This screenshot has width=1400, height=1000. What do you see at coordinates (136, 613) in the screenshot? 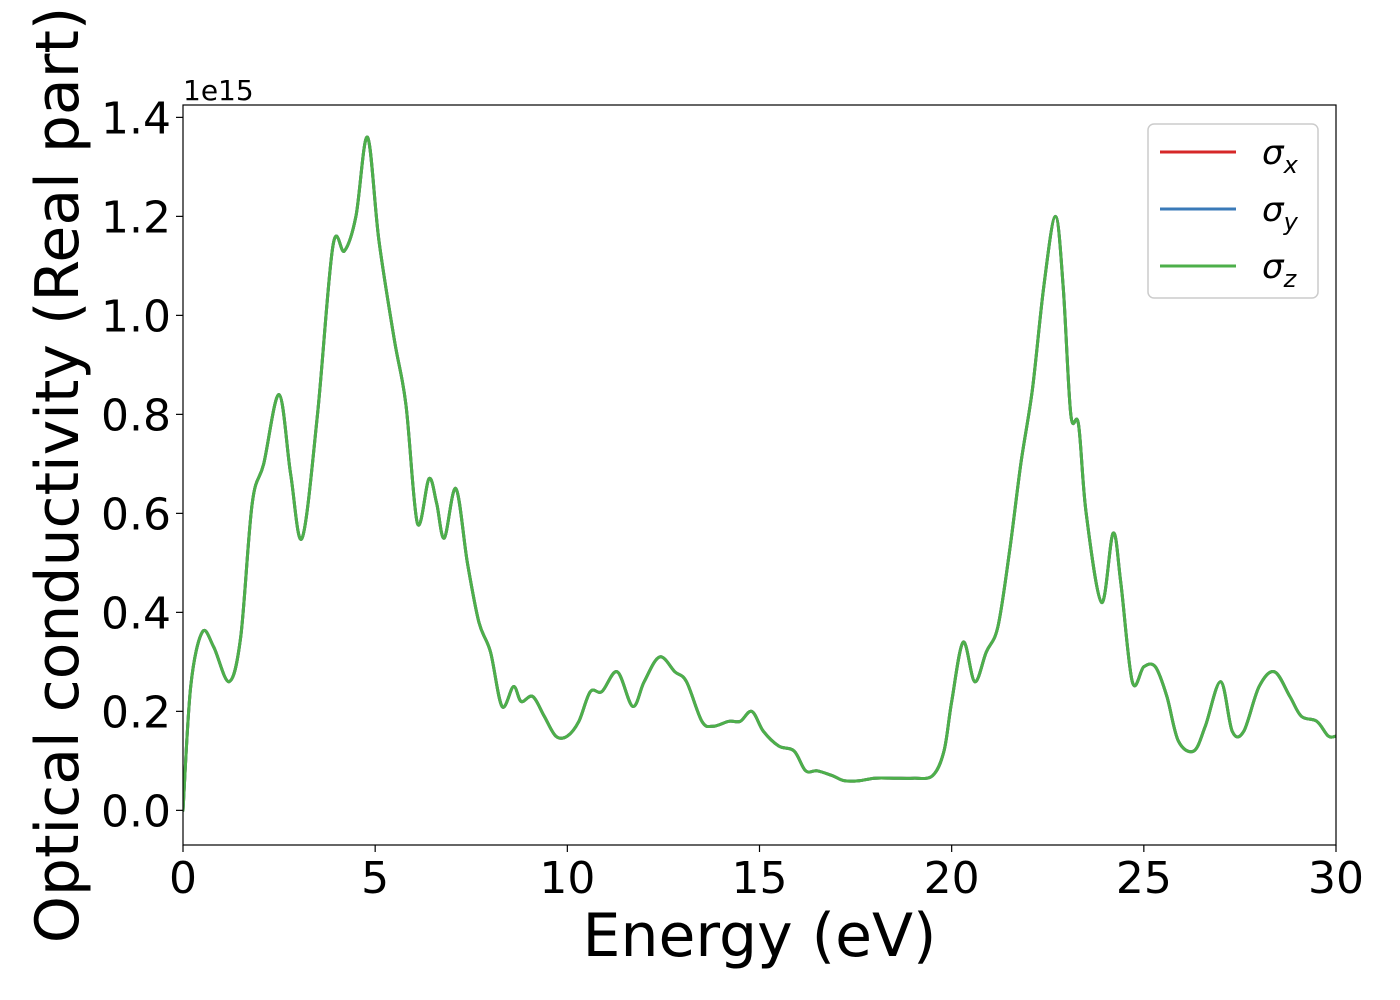
I see `y-tick-label: 0.4` at bounding box center [136, 613].